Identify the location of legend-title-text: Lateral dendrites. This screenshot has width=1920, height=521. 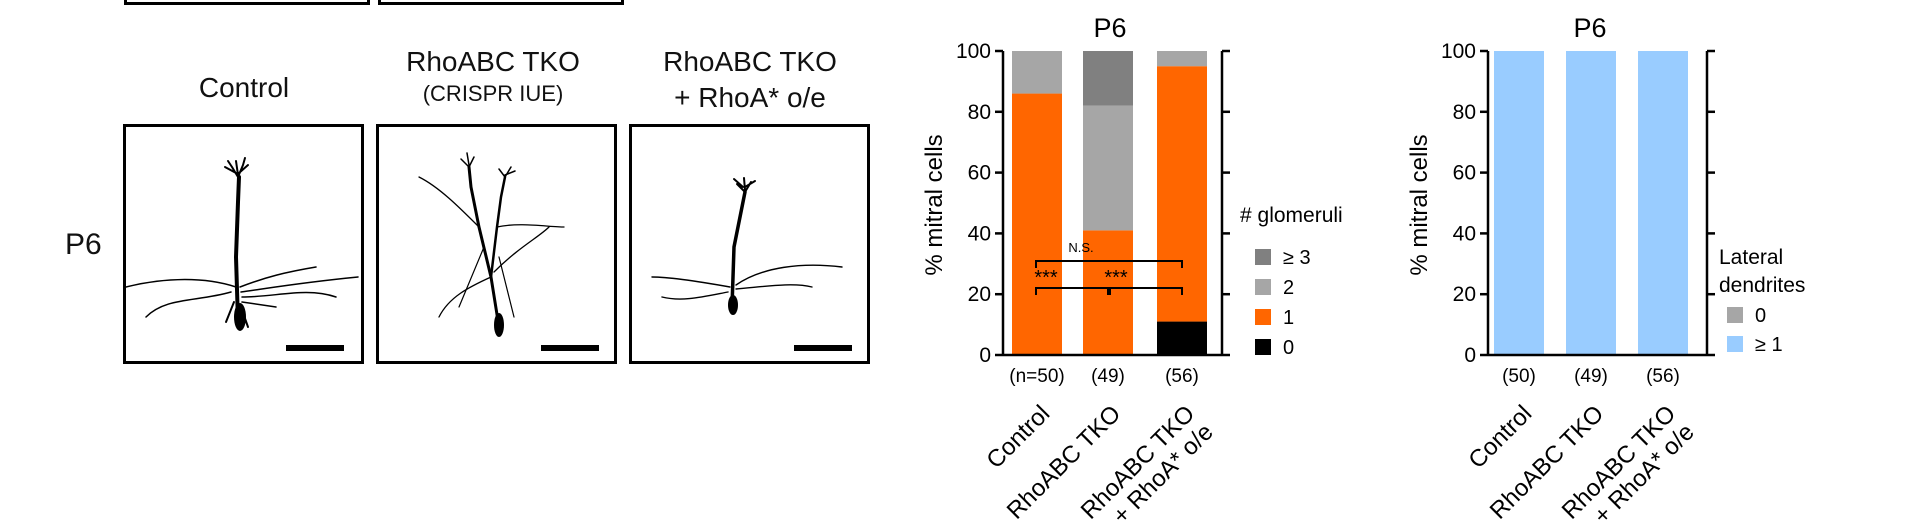
(1762, 271).